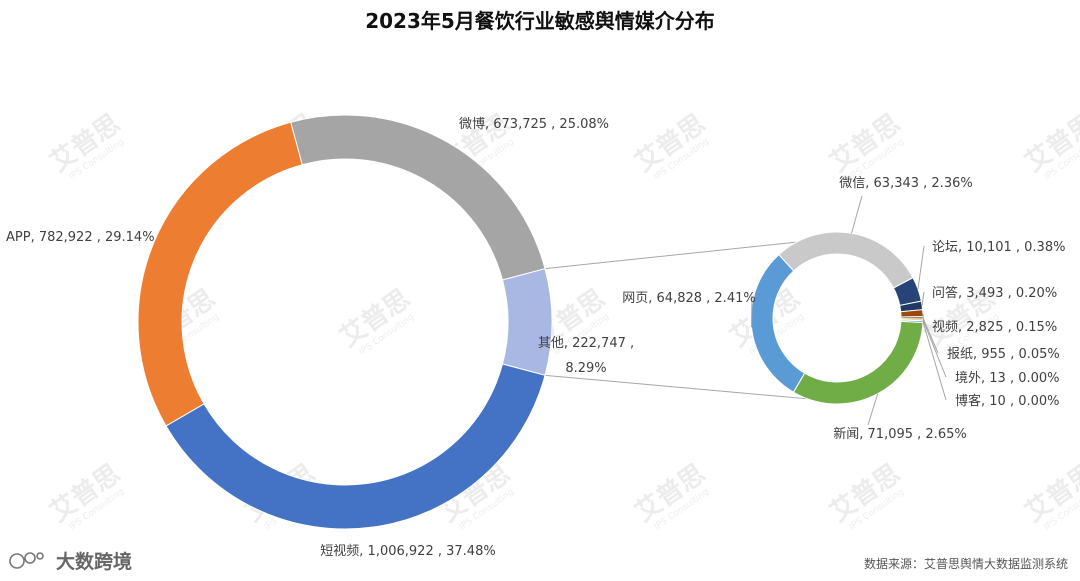 This screenshot has height=581, width=1080. What do you see at coordinates (873, 409) in the screenshot?
I see `leader-line-新闻` at bounding box center [873, 409].